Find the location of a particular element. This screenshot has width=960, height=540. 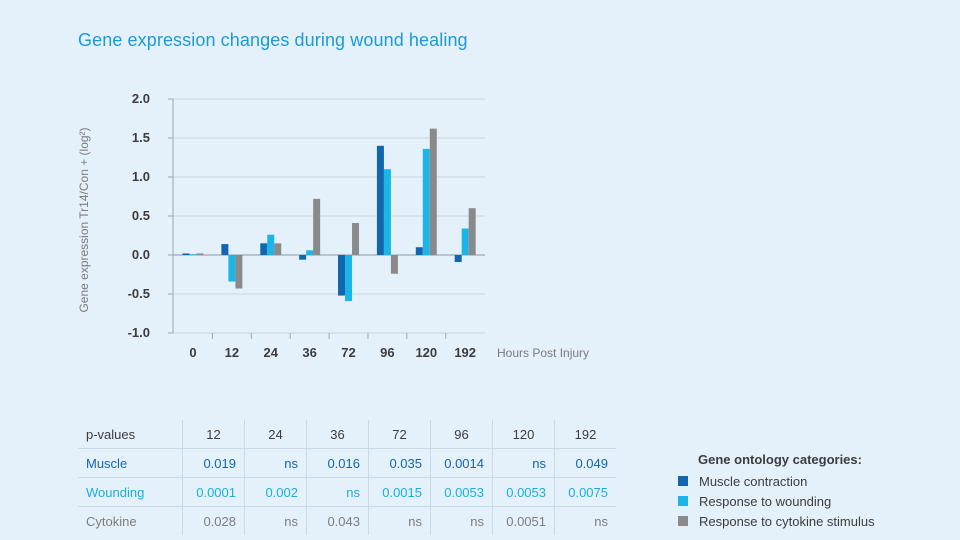

table-cell: 0.0075 is located at coordinates (585, 492).